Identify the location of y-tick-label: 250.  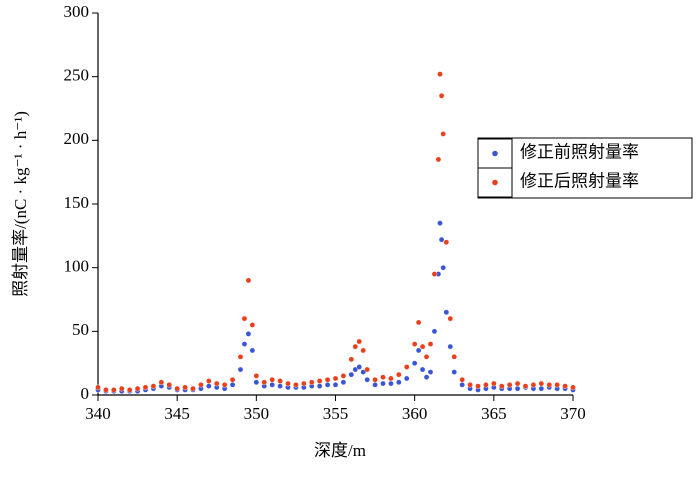
(77, 75).